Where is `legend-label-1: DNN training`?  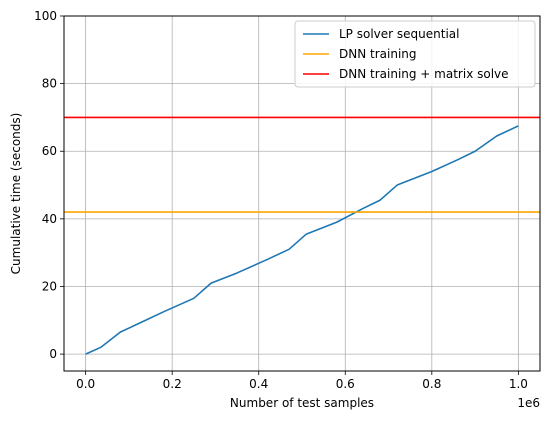 legend-label-1: DNN training is located at coordinates (378, 54).